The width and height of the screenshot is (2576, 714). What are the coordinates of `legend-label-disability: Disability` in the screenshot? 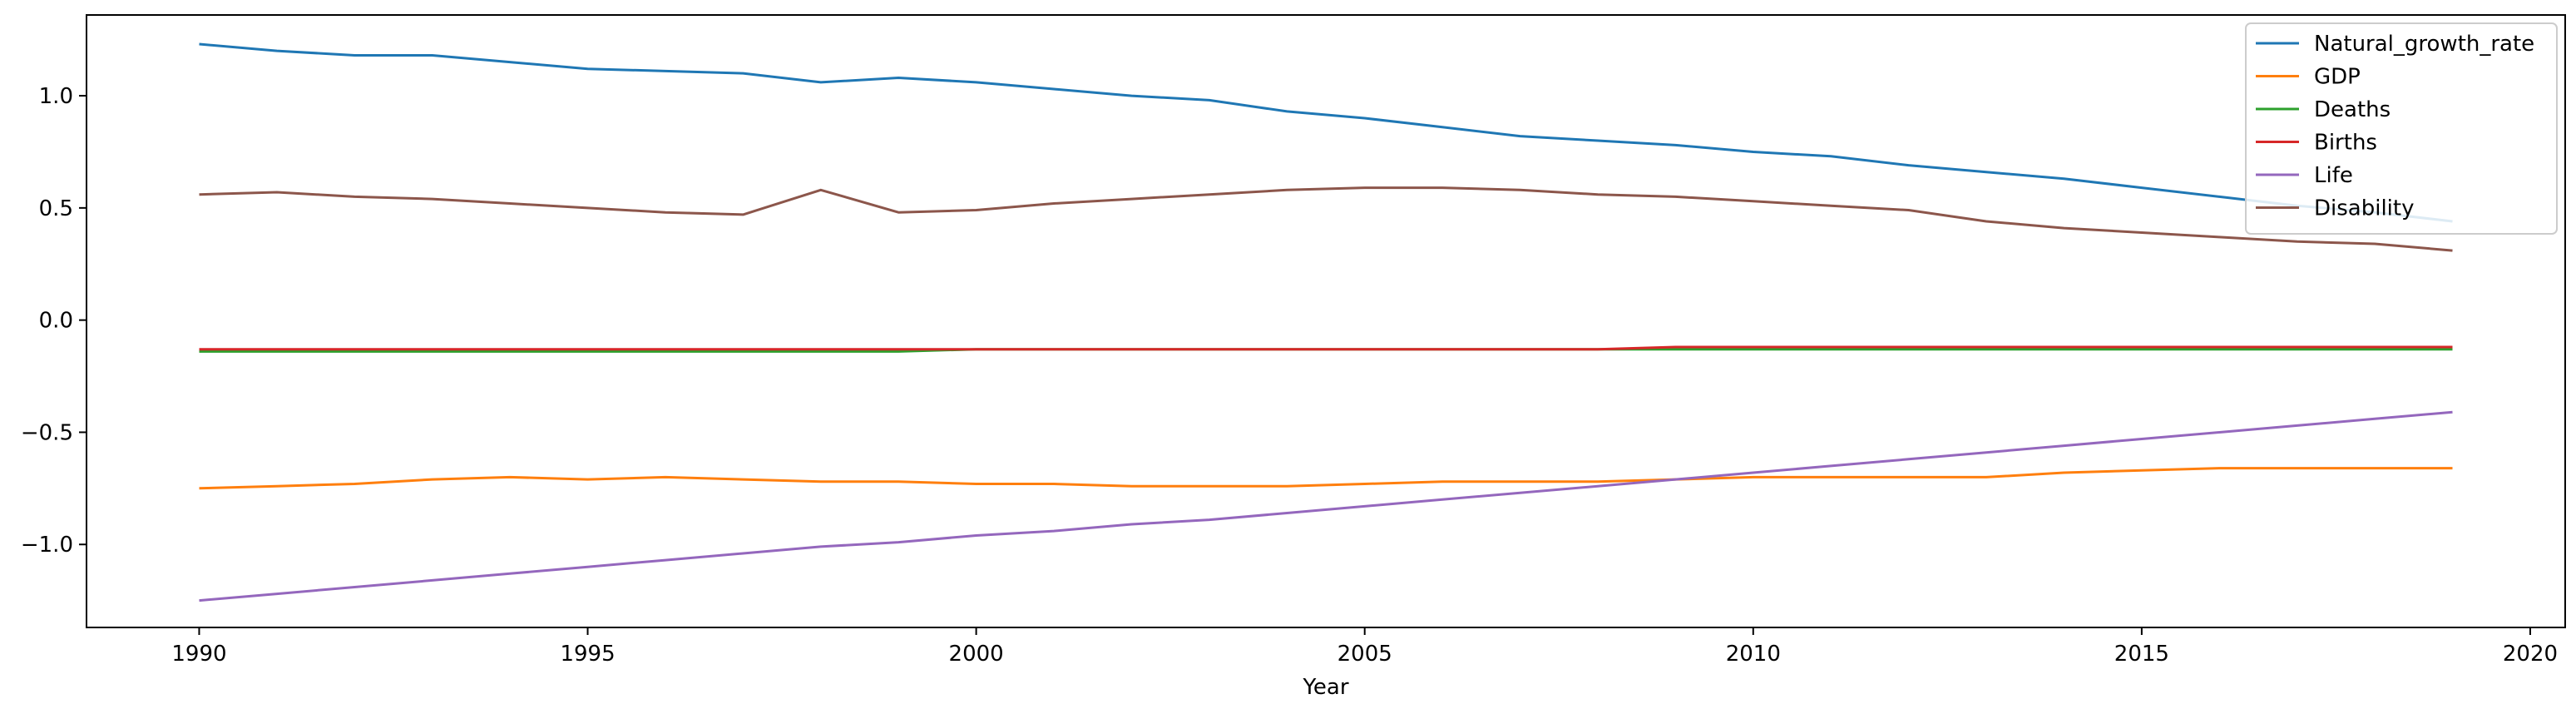 It's located at (2364, 208).